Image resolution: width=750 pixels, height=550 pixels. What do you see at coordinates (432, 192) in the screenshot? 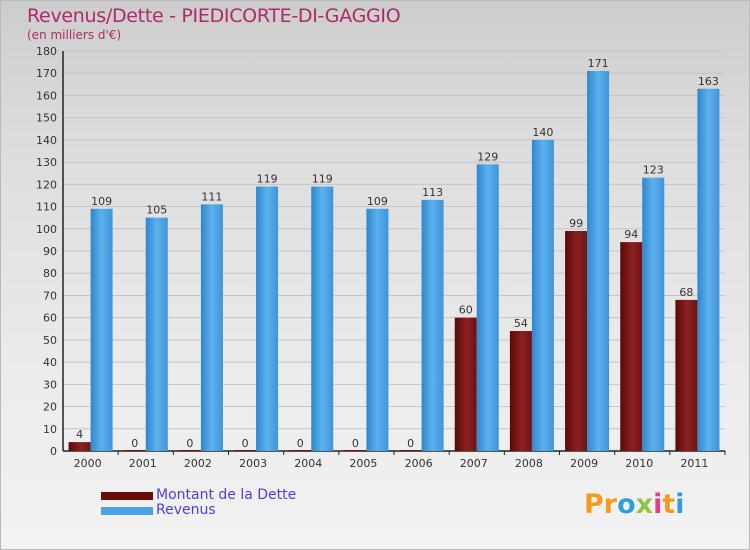
I see `revenue-value-label: 113` at bounding box center [432, 192].